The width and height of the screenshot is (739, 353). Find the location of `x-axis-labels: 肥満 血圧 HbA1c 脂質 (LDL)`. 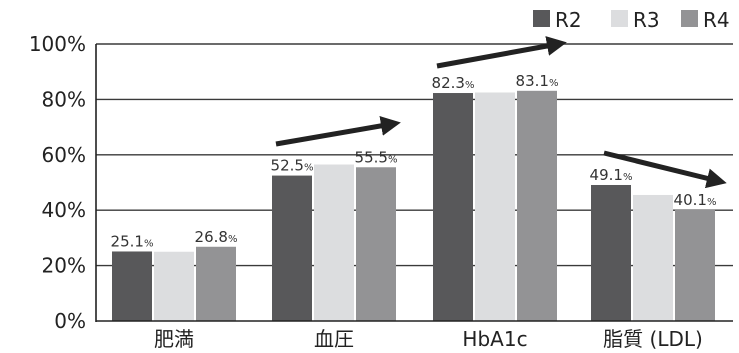

x-axis-labels: 肥満 血圧 HbA1c 脂質 (LDL) is located at coordinates (428, 339).